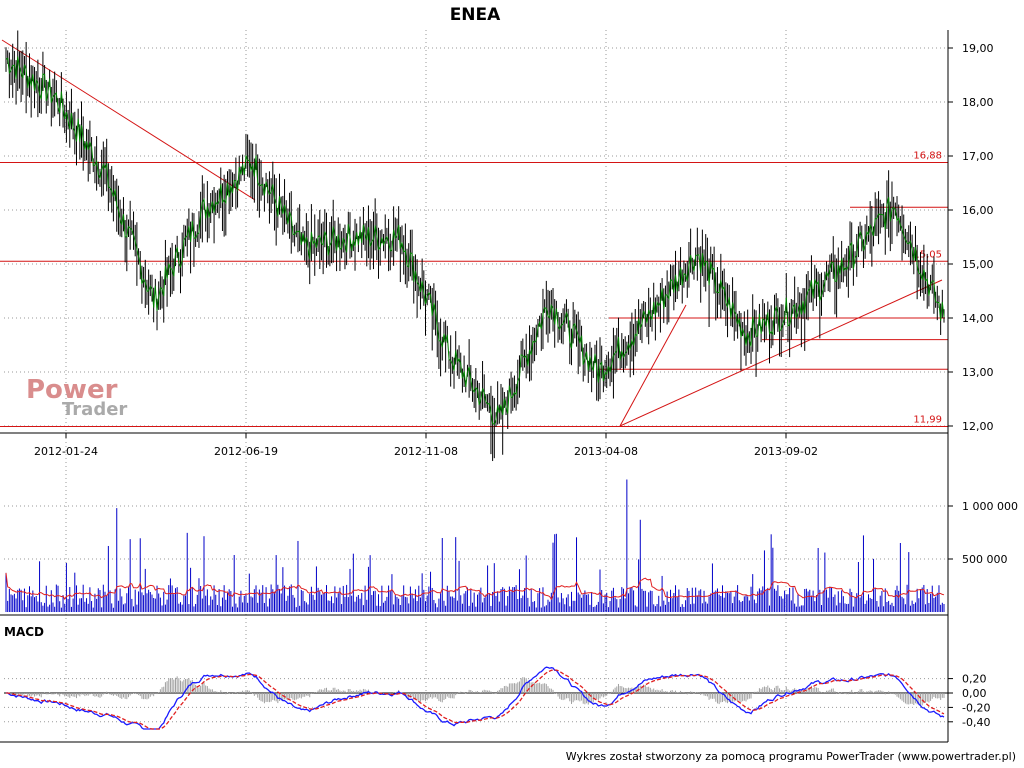 Image resolution: width=1024 pixels, height=768 pixels. I want to click on logo: Power Trader, so click(76, 397).